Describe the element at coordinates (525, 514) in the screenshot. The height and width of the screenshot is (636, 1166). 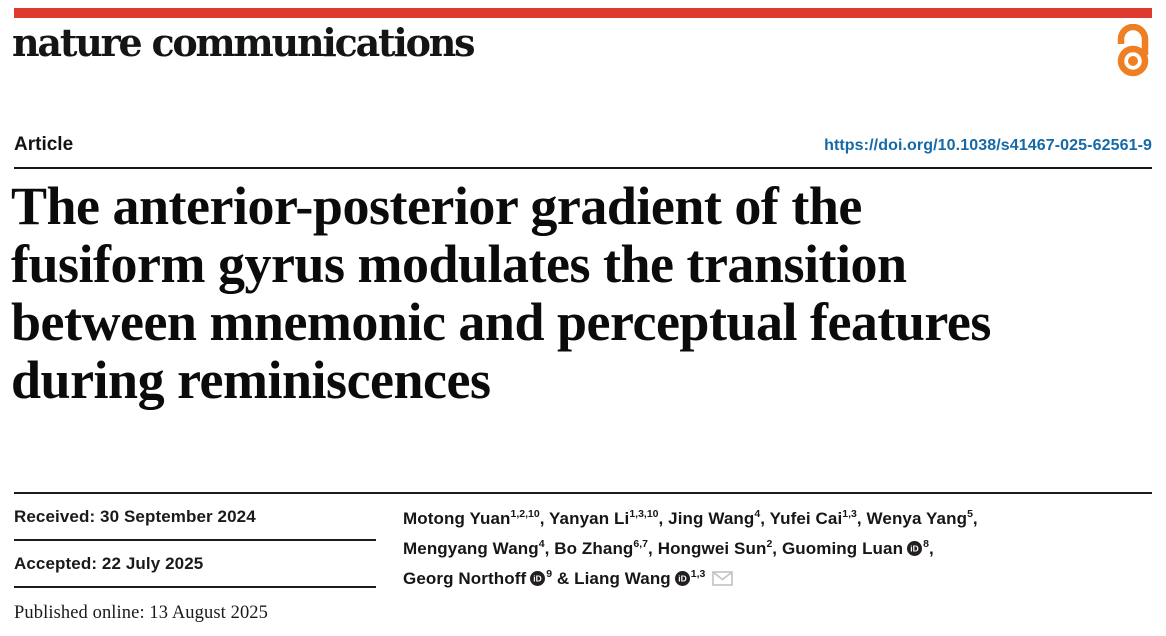
I see `author-affiliation-superscript: 1,2,10` at that location.